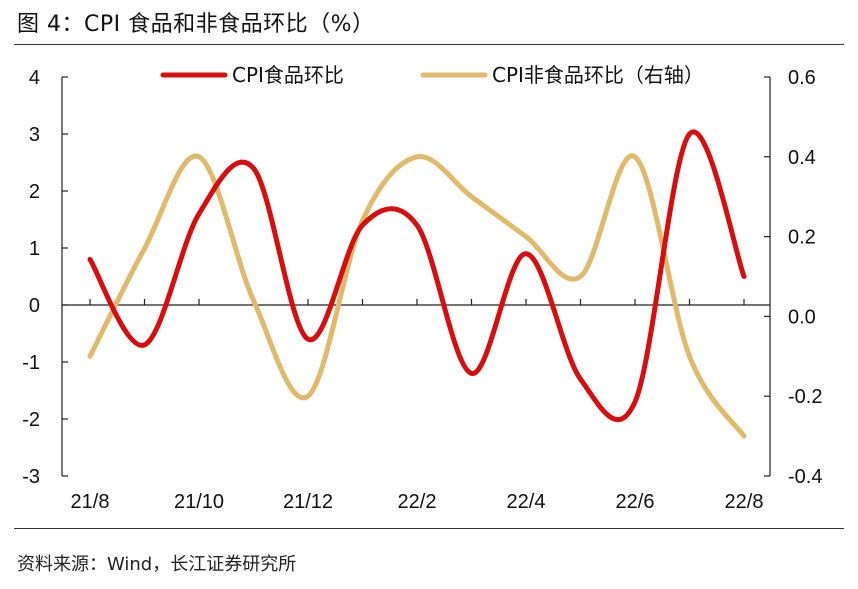 Image resolution: width=858 pixels, height=589 pixels. I want to click on source-rule, so click(429, 528).